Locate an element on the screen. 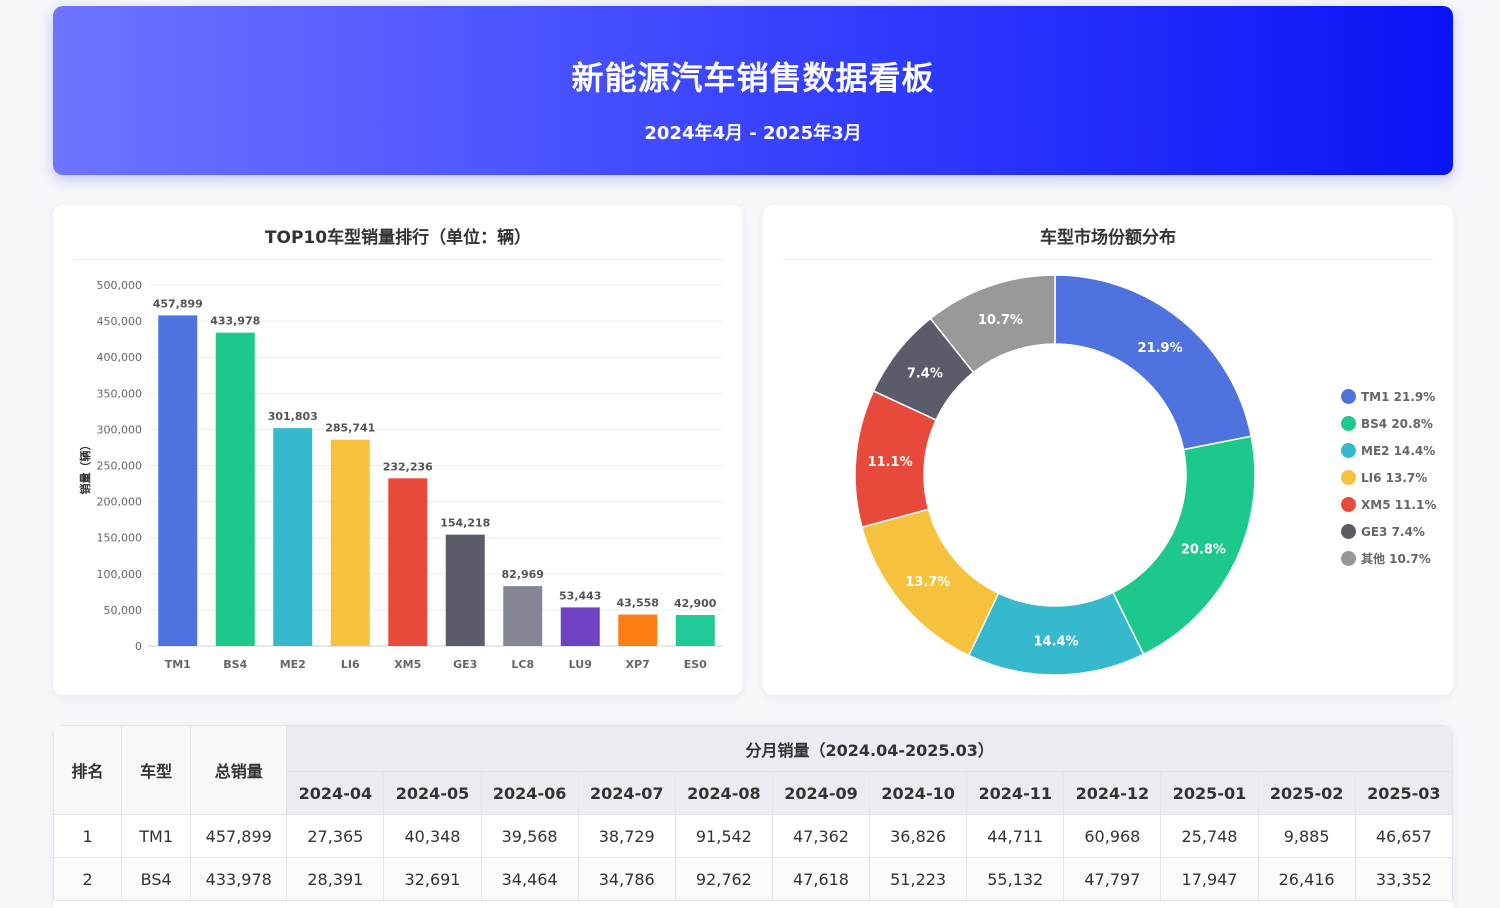  y-tick-label: 100,000 is located at coordinates (120, 574).